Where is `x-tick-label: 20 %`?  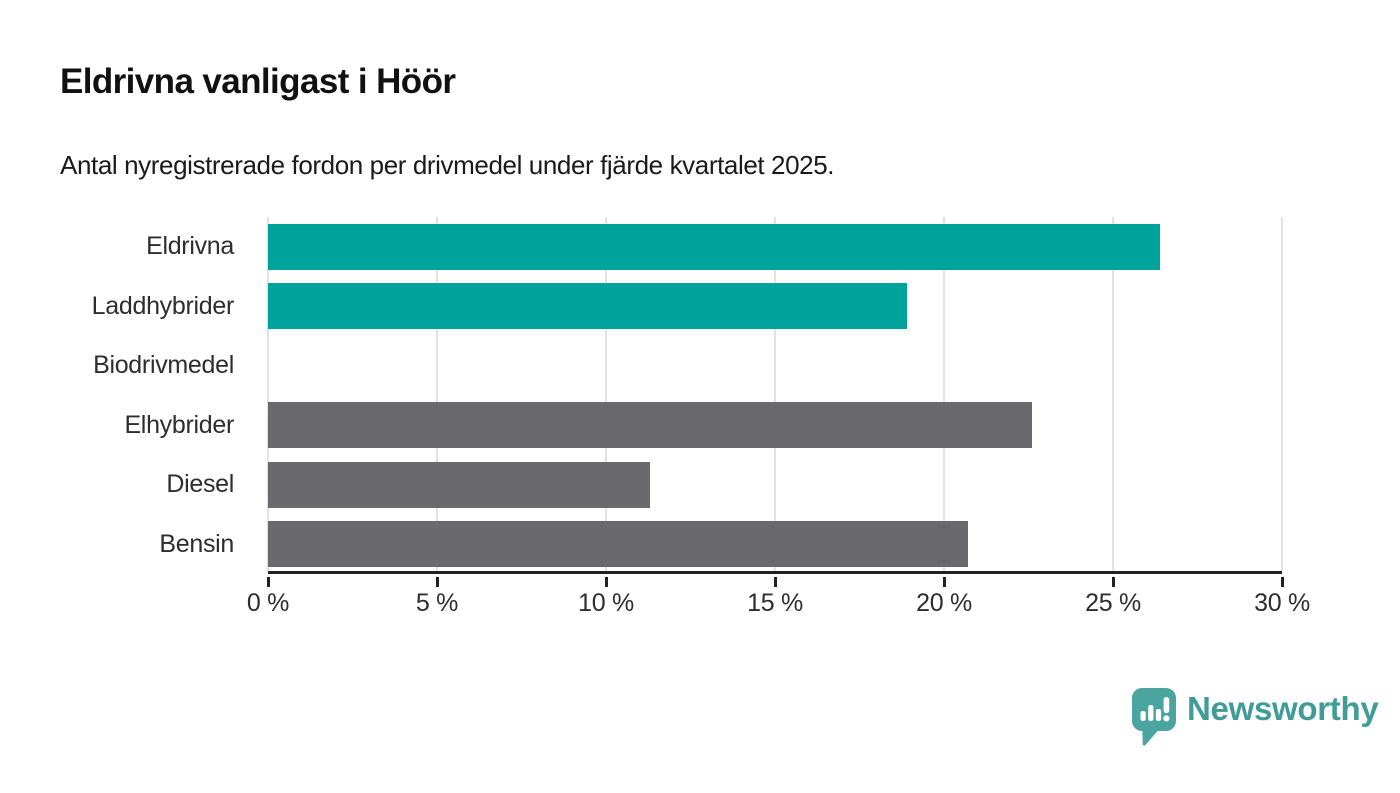
x-tick-label: 20 % is located at coordinates (944, 603).